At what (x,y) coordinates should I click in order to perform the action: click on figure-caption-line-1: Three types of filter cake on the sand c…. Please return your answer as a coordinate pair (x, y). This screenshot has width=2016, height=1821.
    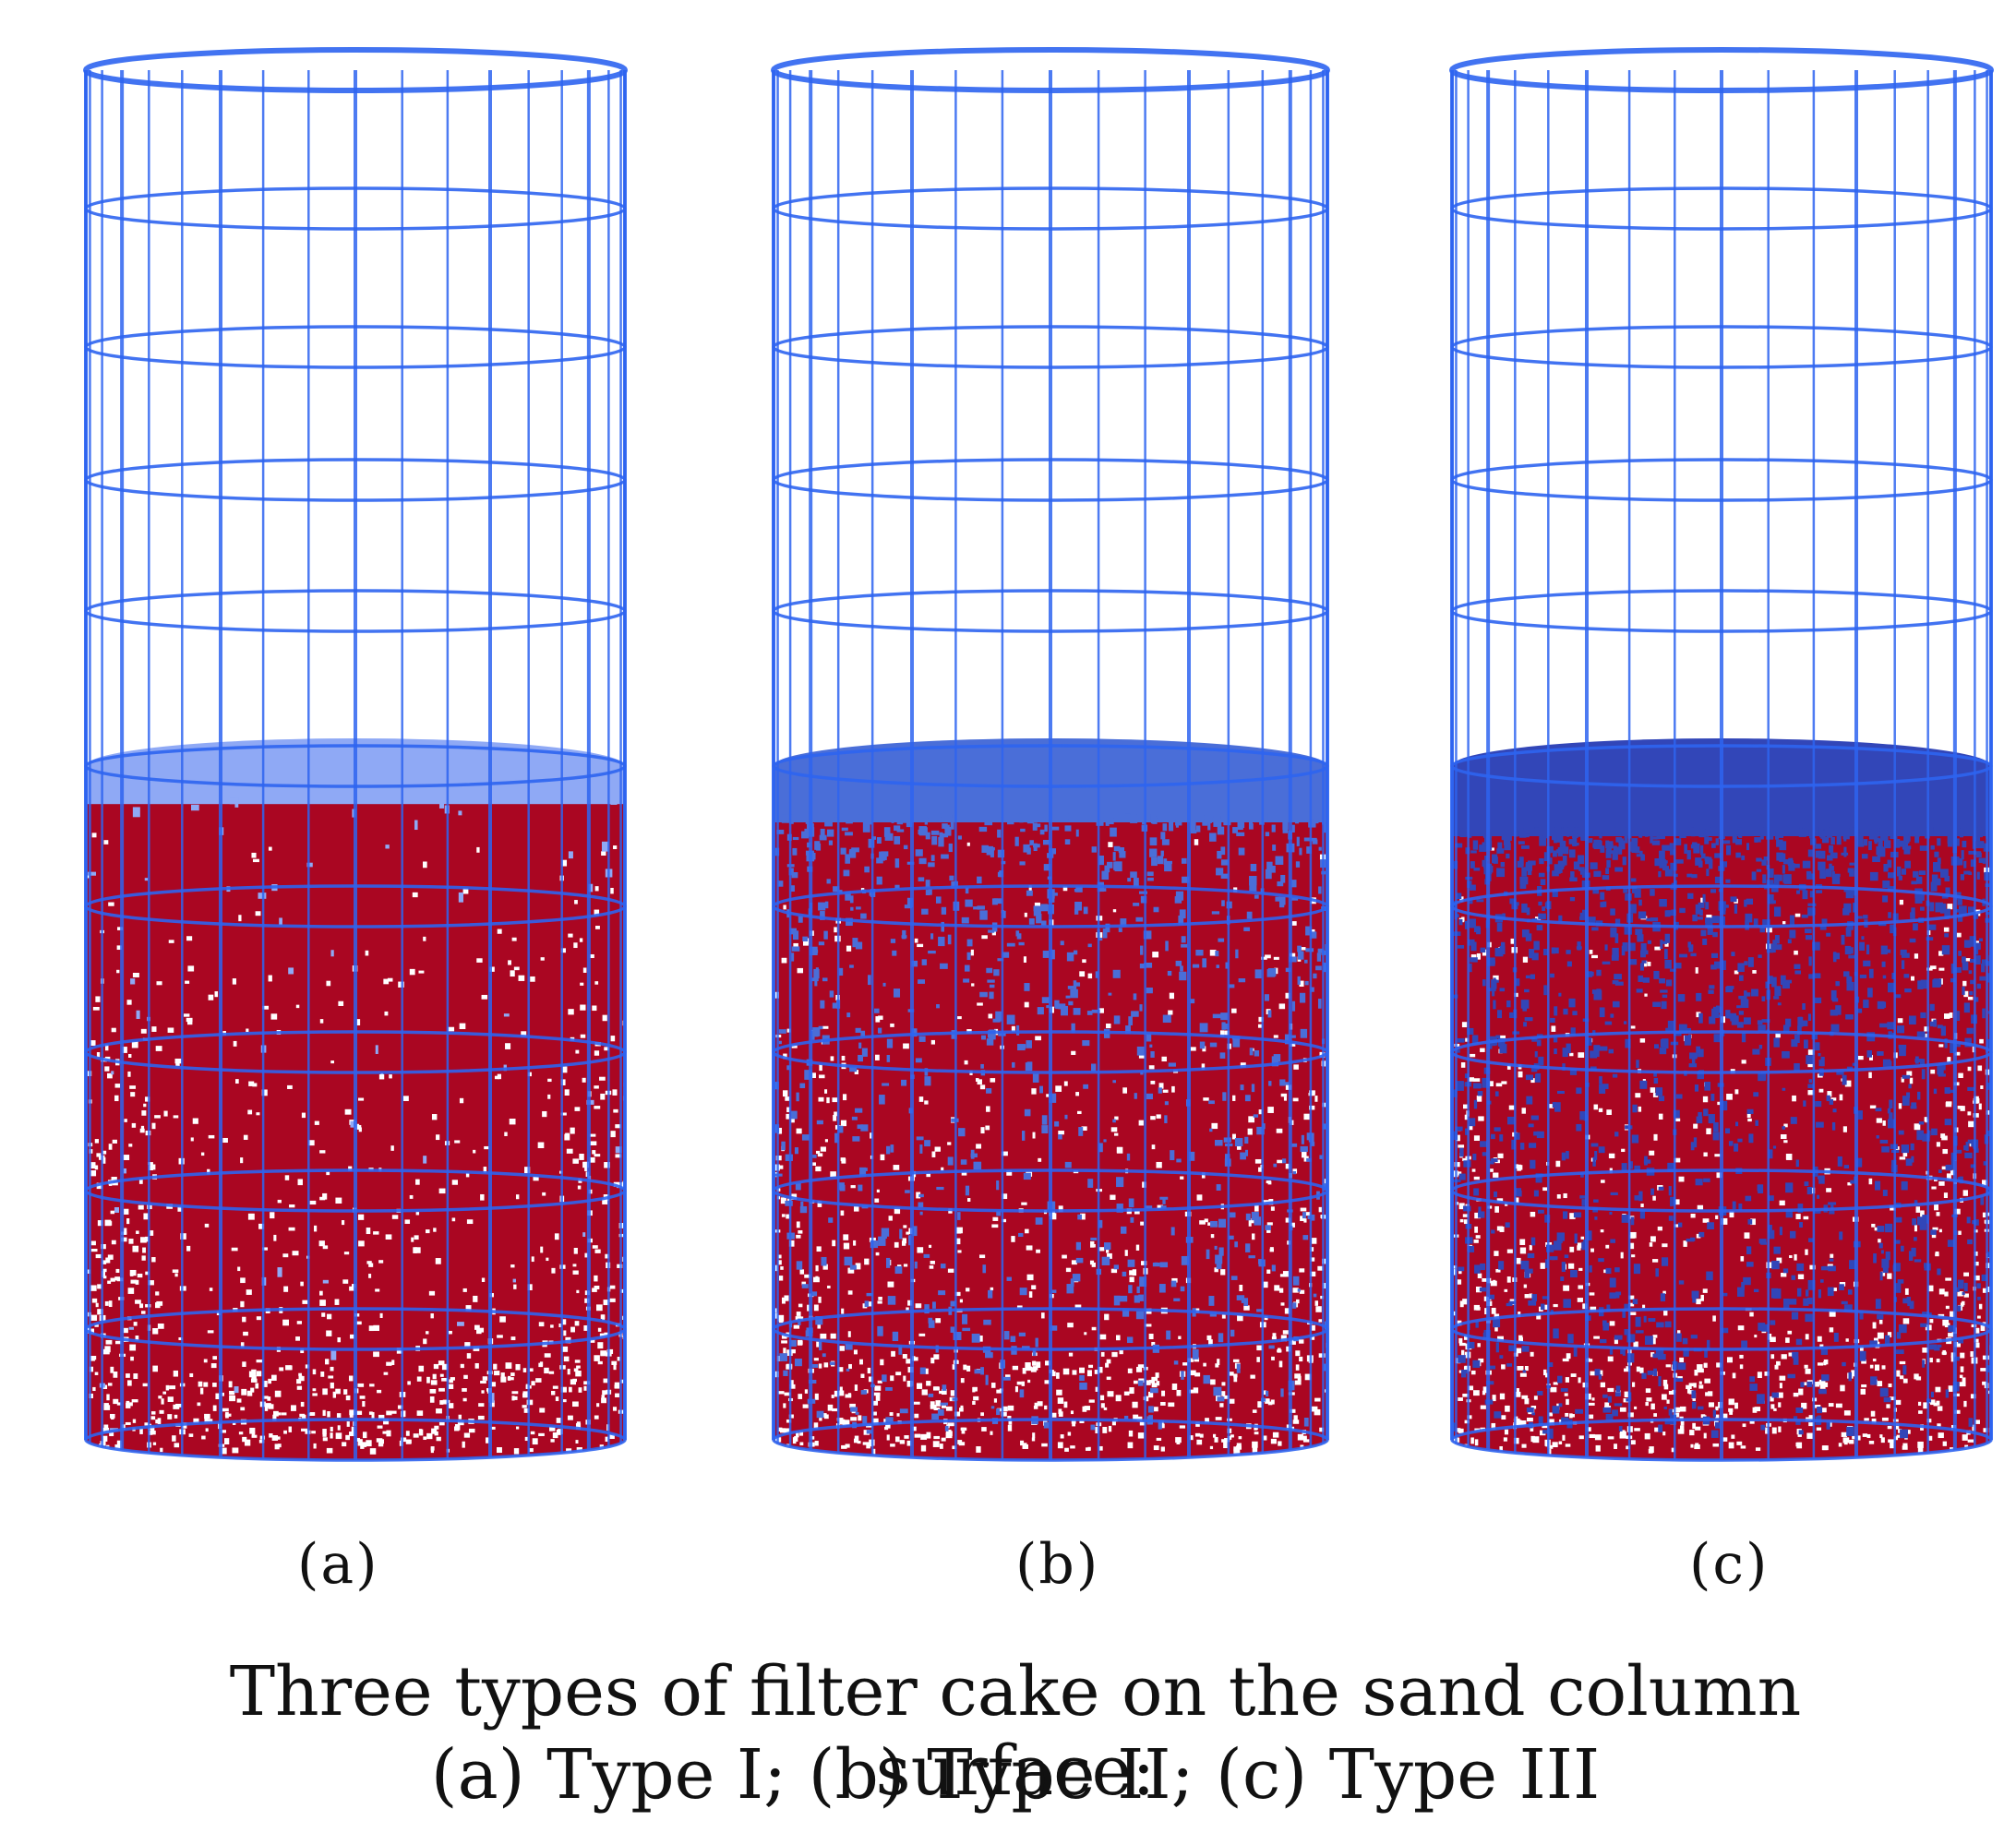
    Looking at the image, I should click on (1015, 1731).